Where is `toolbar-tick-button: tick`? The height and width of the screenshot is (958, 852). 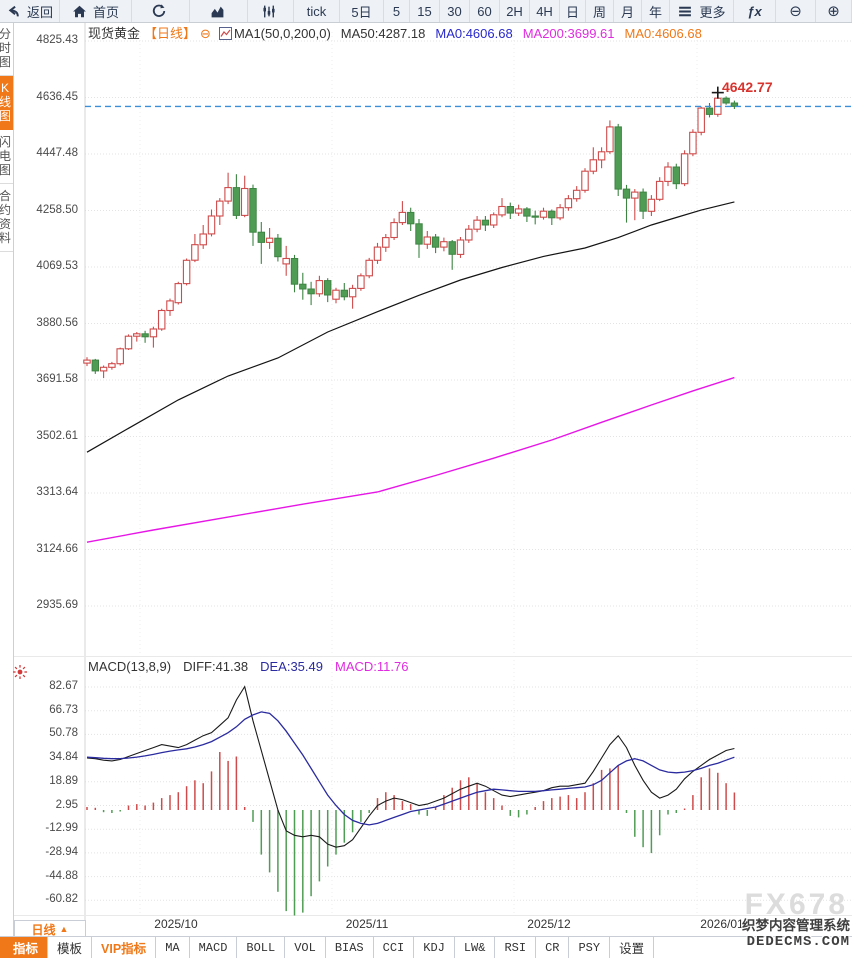
toolbar-tick-button: tick is located at coordinates (317, 11).